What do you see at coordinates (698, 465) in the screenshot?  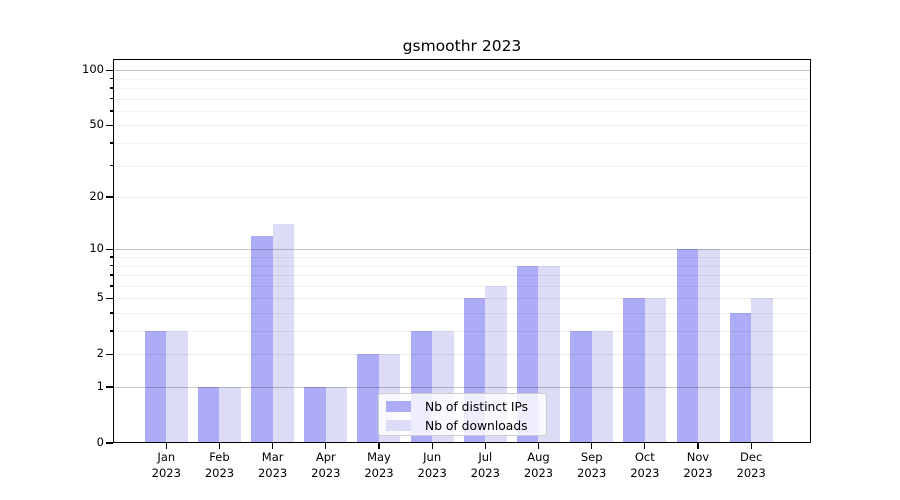 I see `x-tick-label: Nov 2023` at bounding box center [698, 465].